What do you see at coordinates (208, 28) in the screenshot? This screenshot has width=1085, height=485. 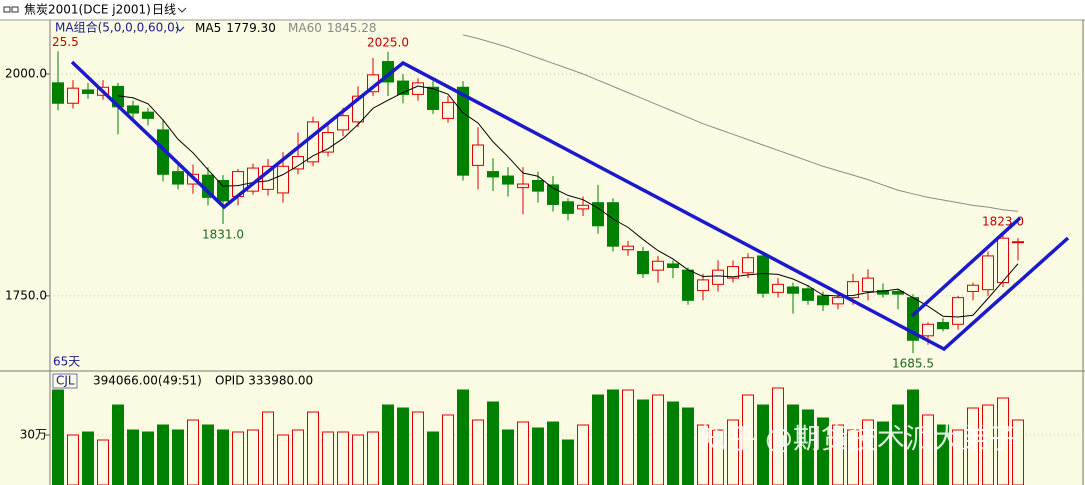 I see `legend-name: MA5` at bounding box center [208, 28].